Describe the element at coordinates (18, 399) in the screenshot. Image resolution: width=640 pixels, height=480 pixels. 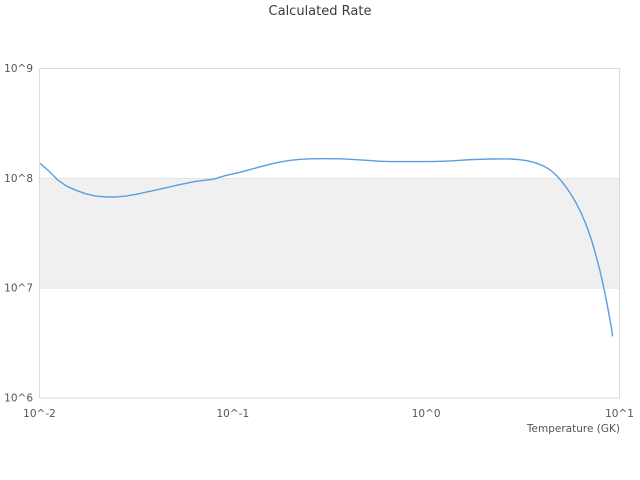
I see `y-tick-label: 10^6` at that location.